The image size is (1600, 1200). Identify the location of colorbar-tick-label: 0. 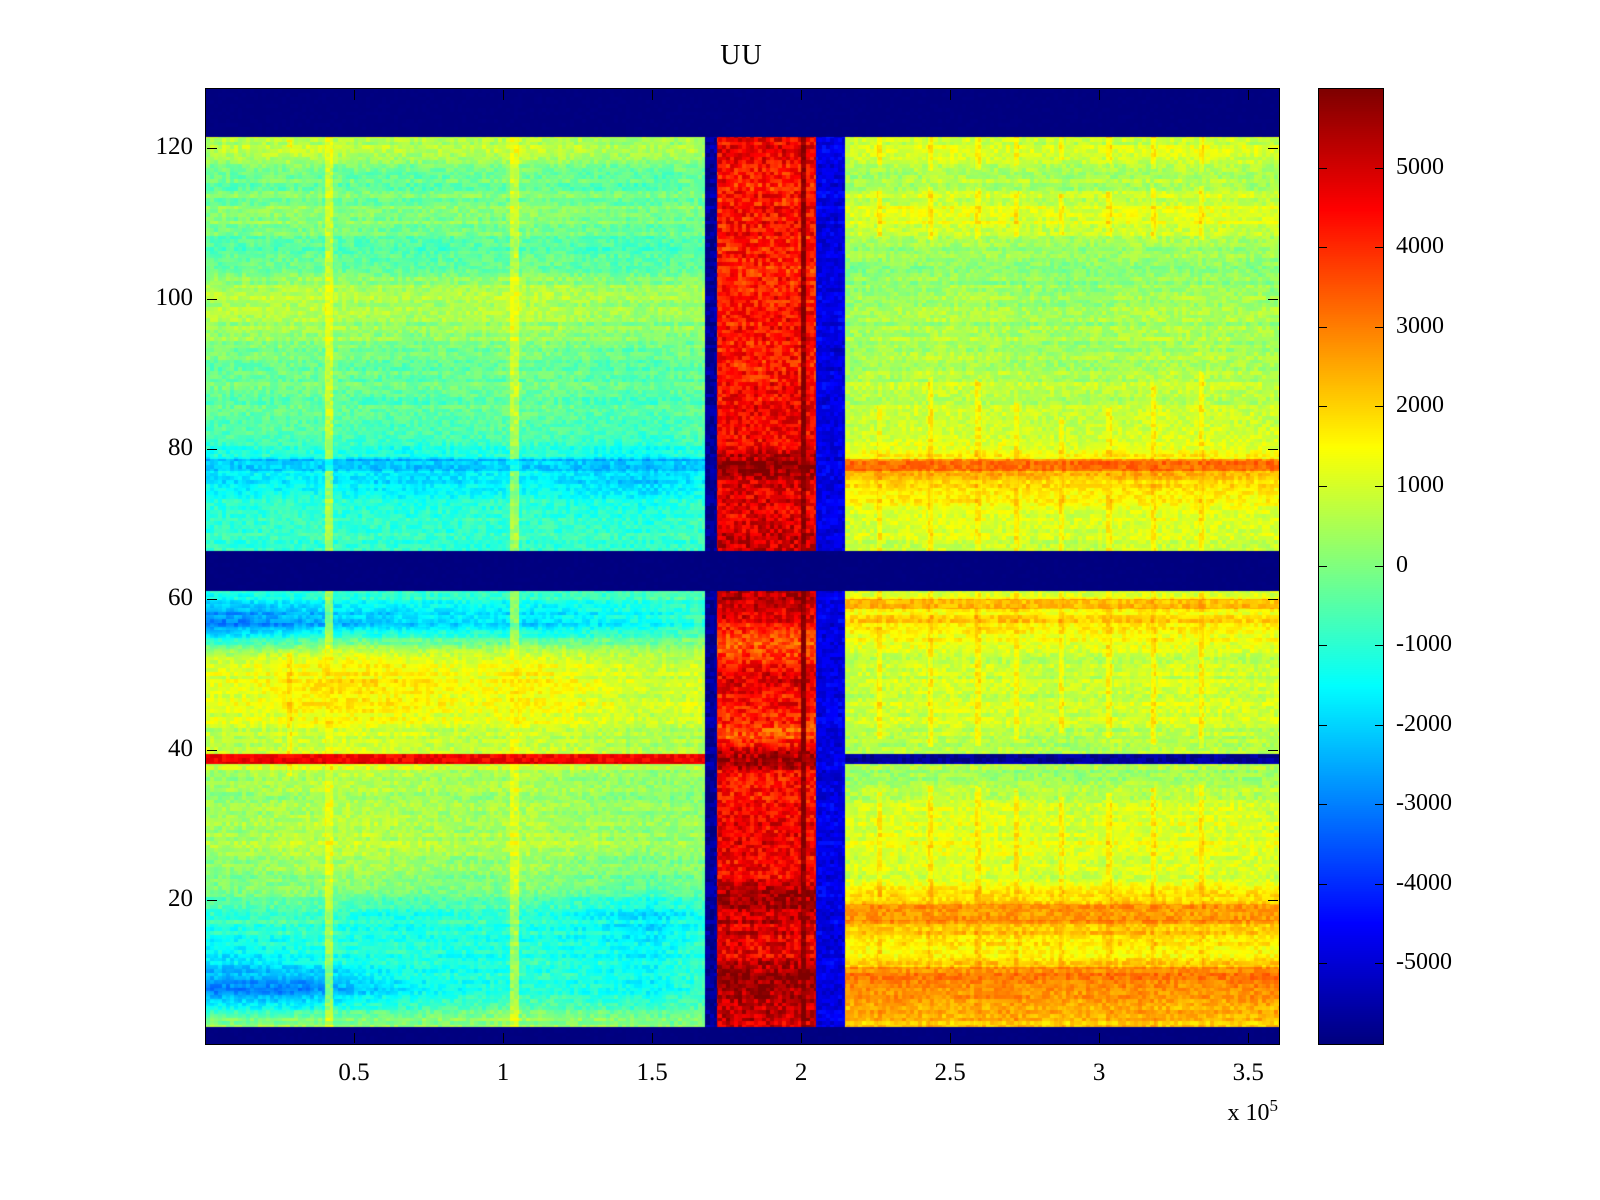
(1402, 564).